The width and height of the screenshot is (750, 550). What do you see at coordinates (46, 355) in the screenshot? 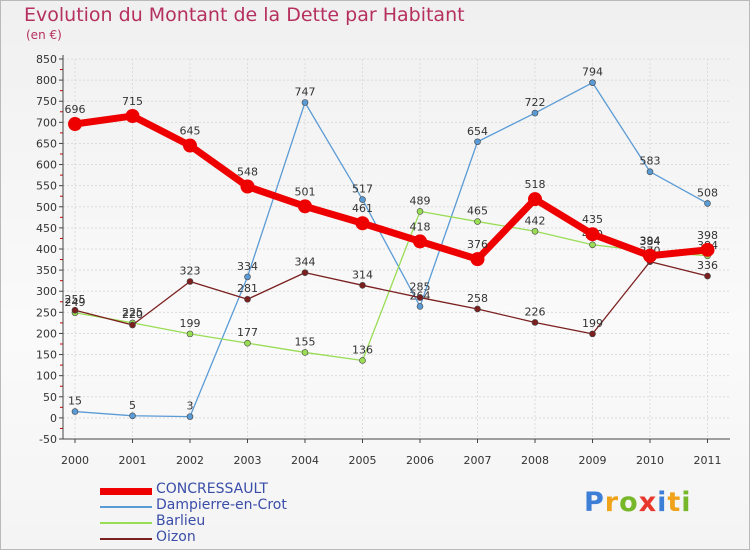
I see `y-tick-label: 150` at bounding box center [46, 355].